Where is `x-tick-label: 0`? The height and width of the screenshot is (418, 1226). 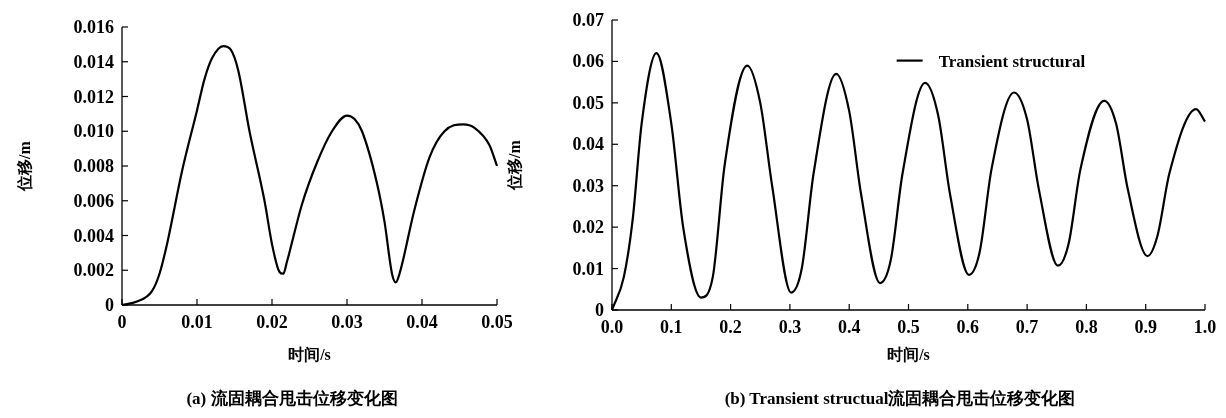 x-tick-label: 0 is located at coordinates (122, 322).